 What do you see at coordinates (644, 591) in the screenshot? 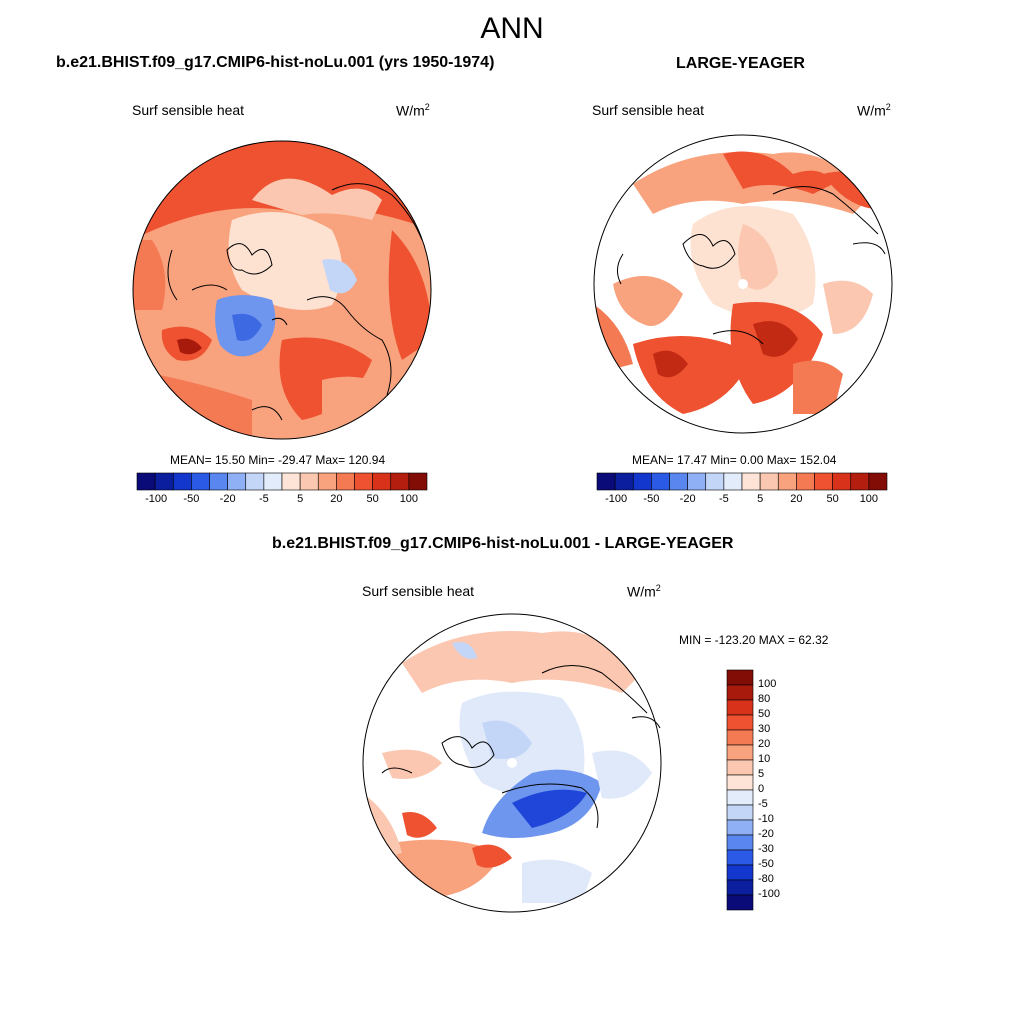
I see `diff-units: W/m2` at bounding box center [644, 591].